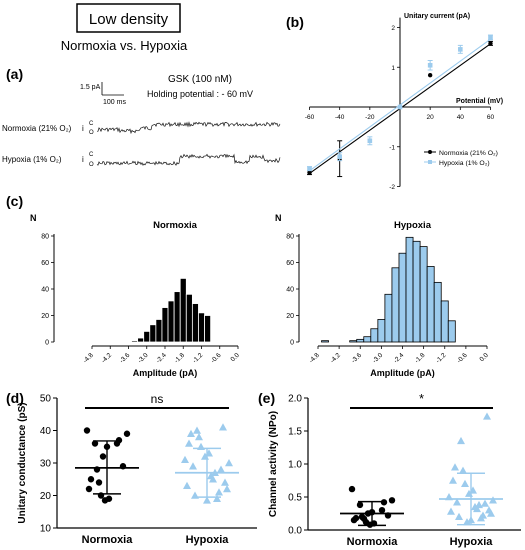  I want to click on x-tick-label: 40, so click(461, 117).